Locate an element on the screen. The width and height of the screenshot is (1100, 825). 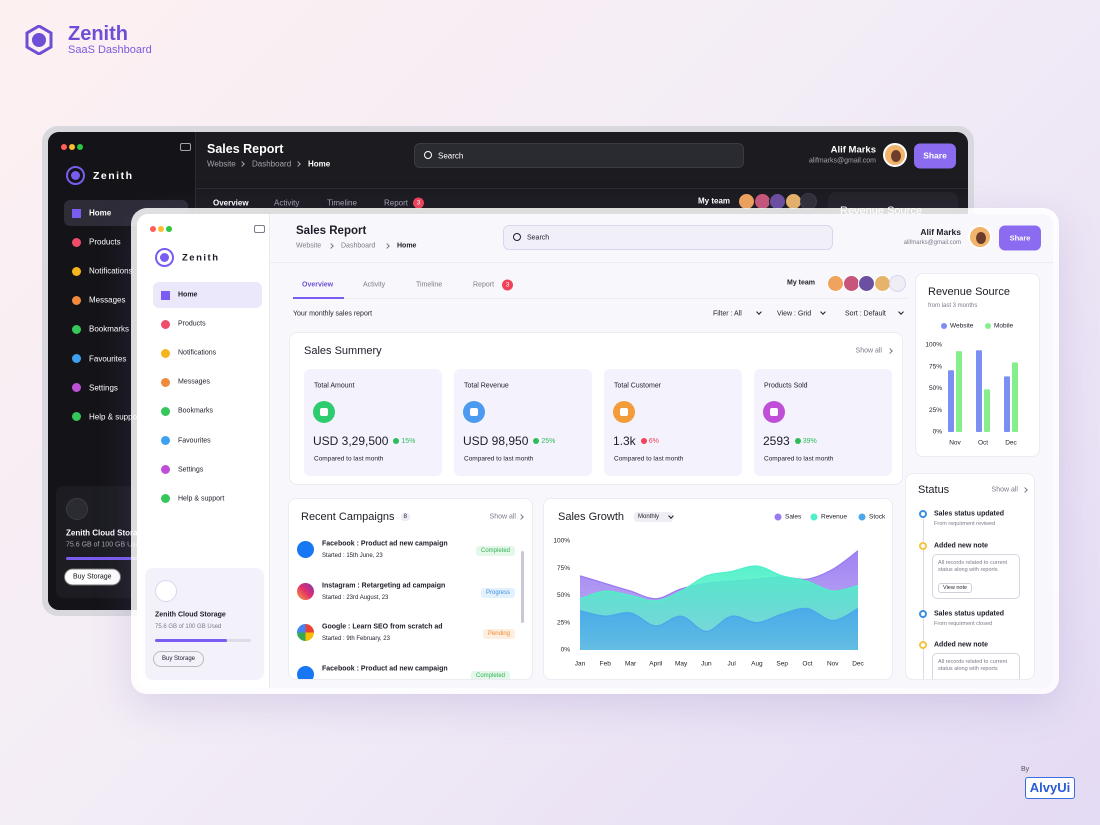
tab-divider is located at coordinates (600, 298).